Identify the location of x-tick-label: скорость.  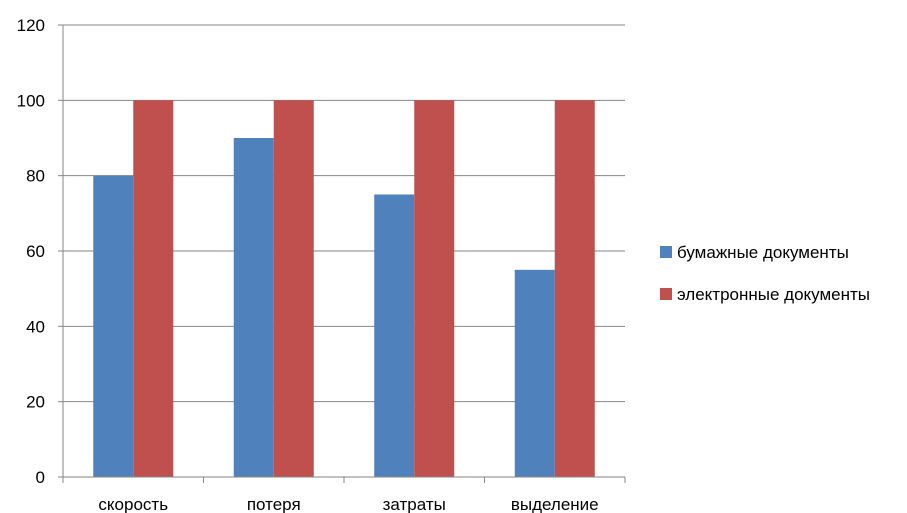
(133, 504).